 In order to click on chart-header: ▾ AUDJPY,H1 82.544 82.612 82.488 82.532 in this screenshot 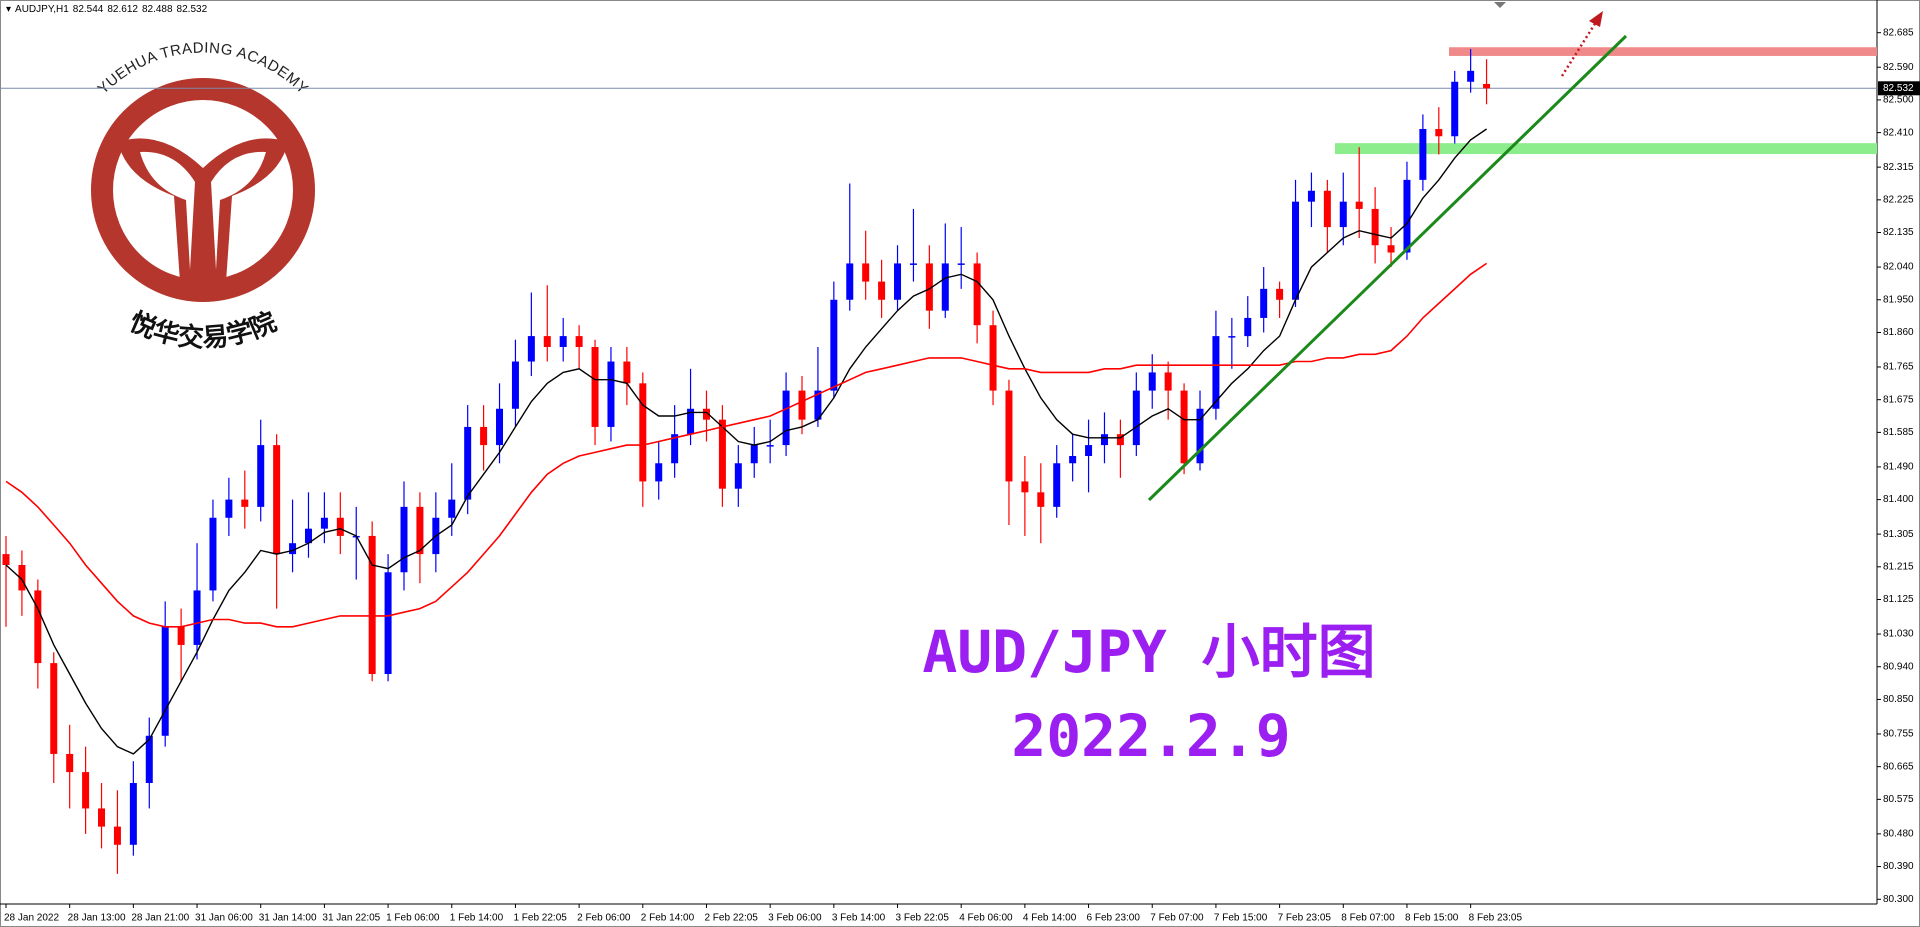, I will do `click(108, 9)`.